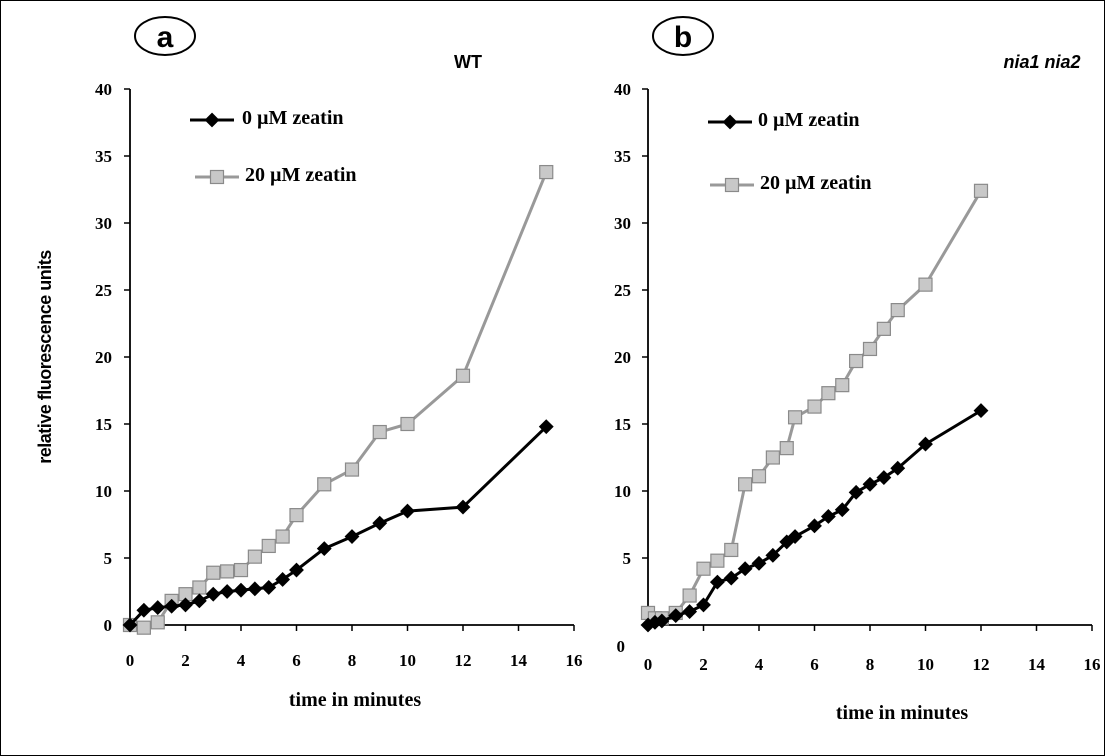 This screenshot has width=1105, height=756. I want to click on series-line, so click(814, 518).